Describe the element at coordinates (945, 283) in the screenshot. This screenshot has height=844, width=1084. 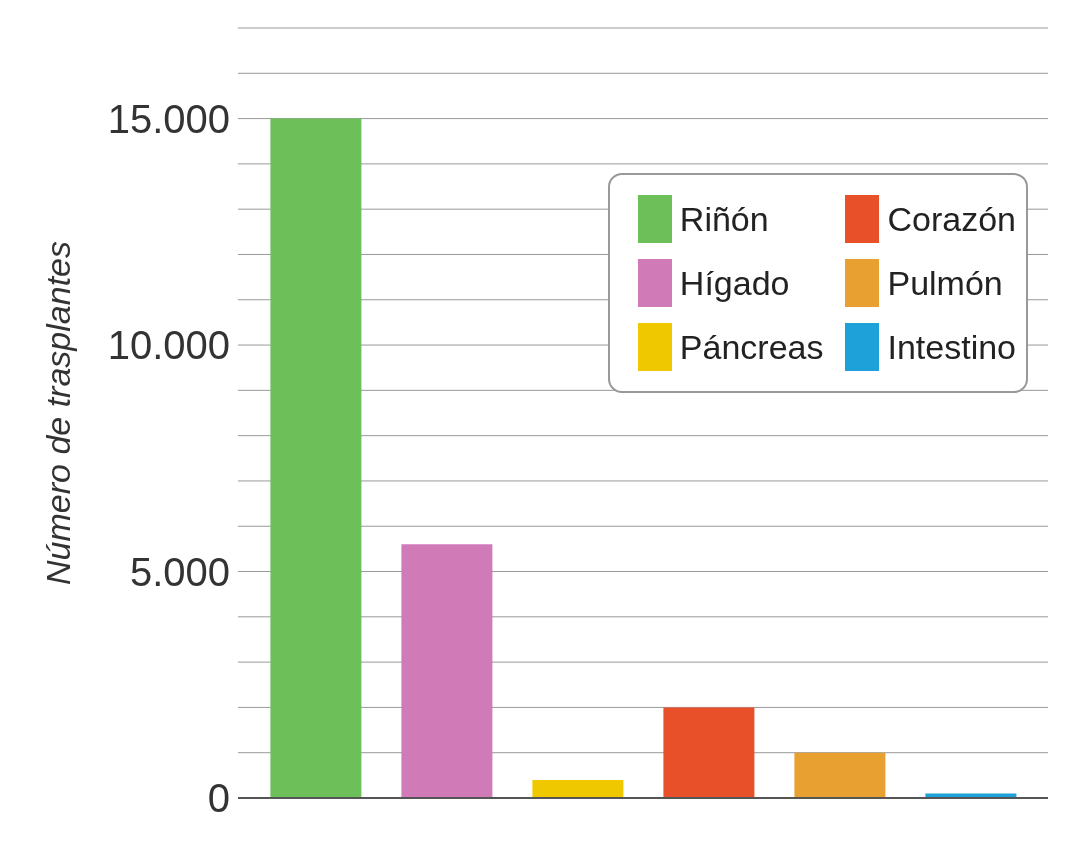
I see `legend-label: Pulmón` at that location.